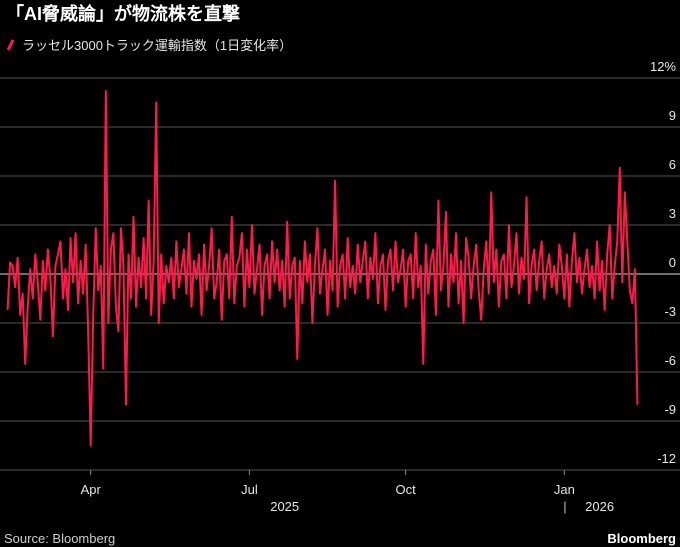  Describe the element at coordinates (672, 164) in the screenshot. I see `y-tick-label: 6` at that location.